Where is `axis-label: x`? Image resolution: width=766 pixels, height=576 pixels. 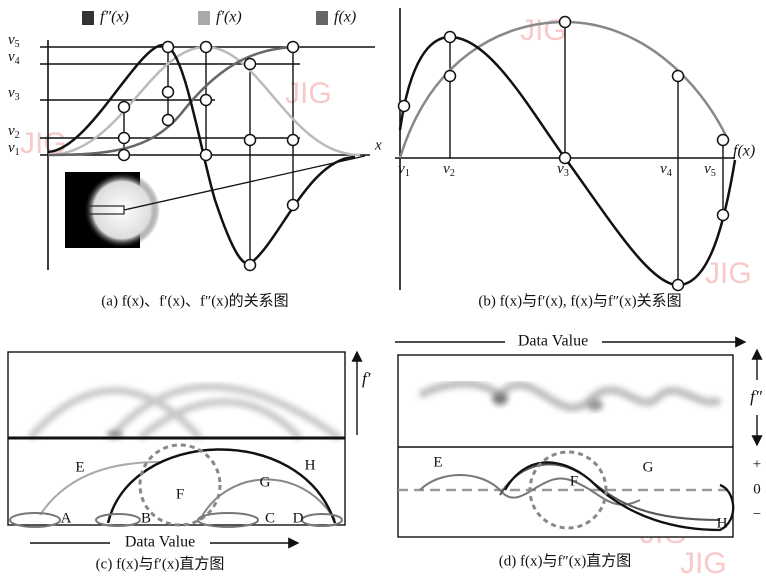
axis-label: x is located at coordinates (378, 145).